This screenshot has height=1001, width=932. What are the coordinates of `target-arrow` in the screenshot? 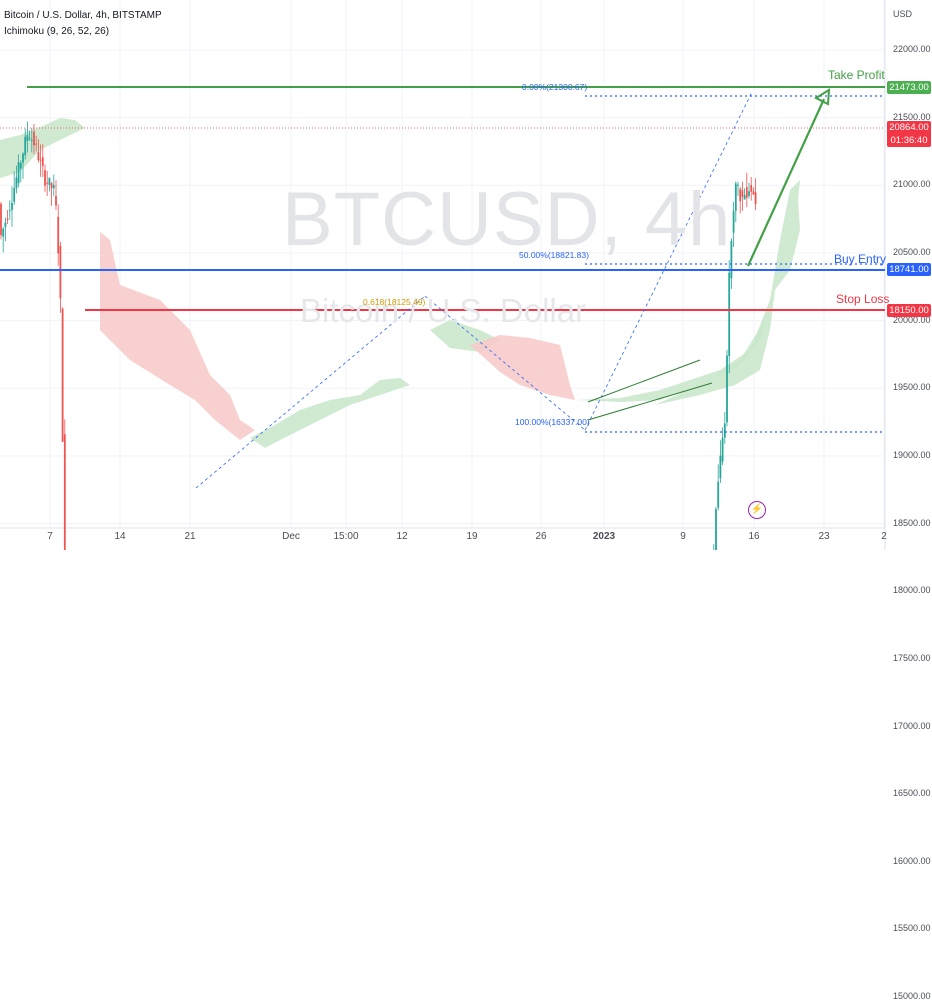 It's located at (786, 182).